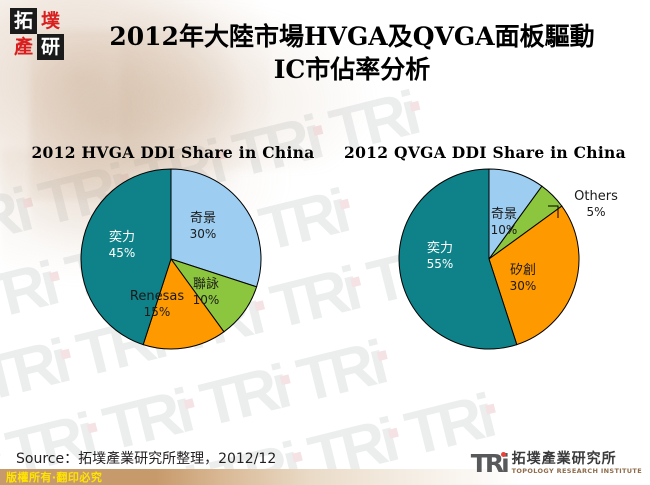 The image size is (650, 485). Describe the element at coordinates (146, 459) in the screenshot. I see `source-note: Source：拓墣產業研究所整理，2012/12` at that location.